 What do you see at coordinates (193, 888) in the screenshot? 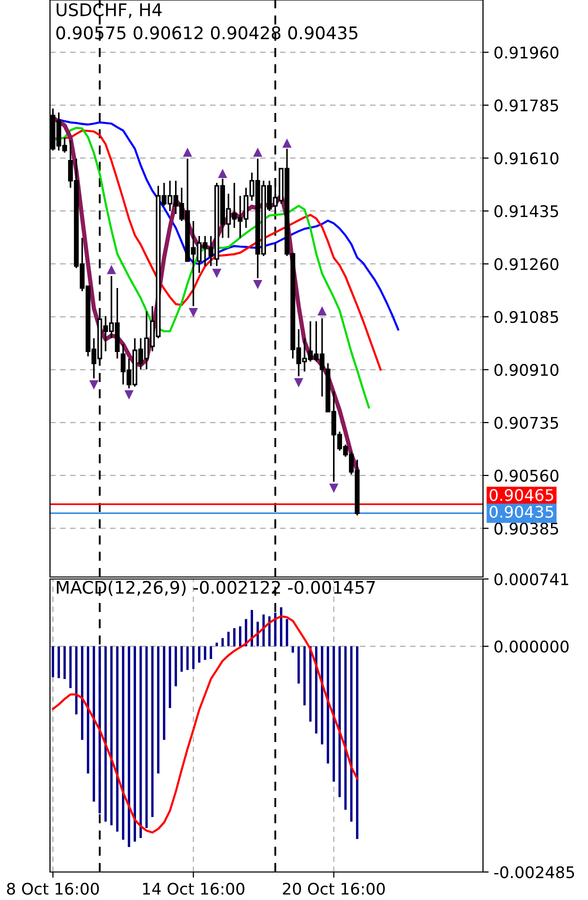
I see `x-tick-label: 14 Oct 16:00` at bounding box center [193, 888].